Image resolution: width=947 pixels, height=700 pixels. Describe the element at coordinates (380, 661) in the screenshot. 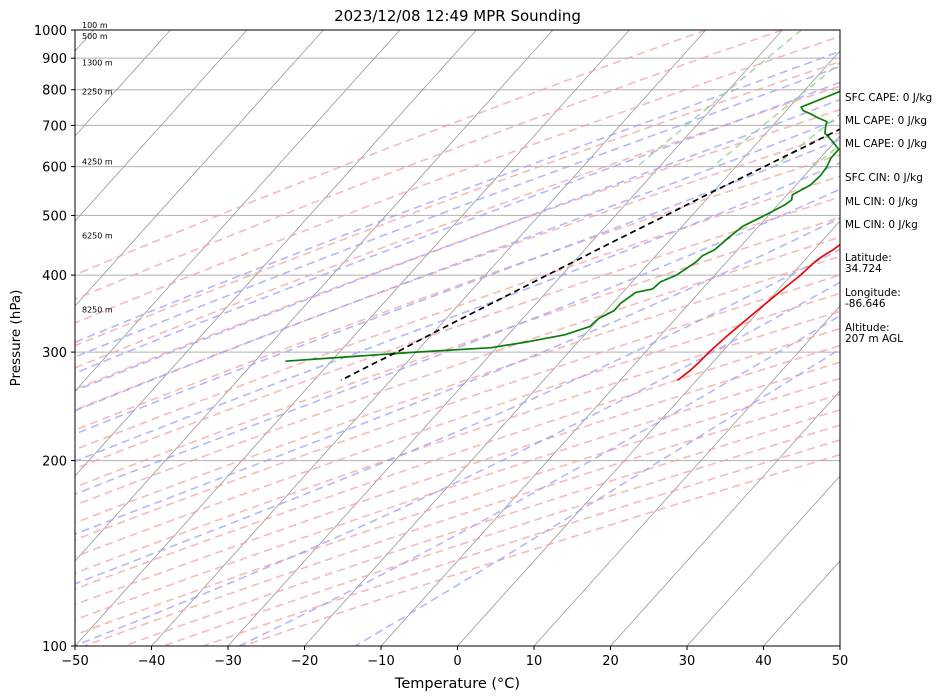

I see `x-tick-label: −10` at that location.